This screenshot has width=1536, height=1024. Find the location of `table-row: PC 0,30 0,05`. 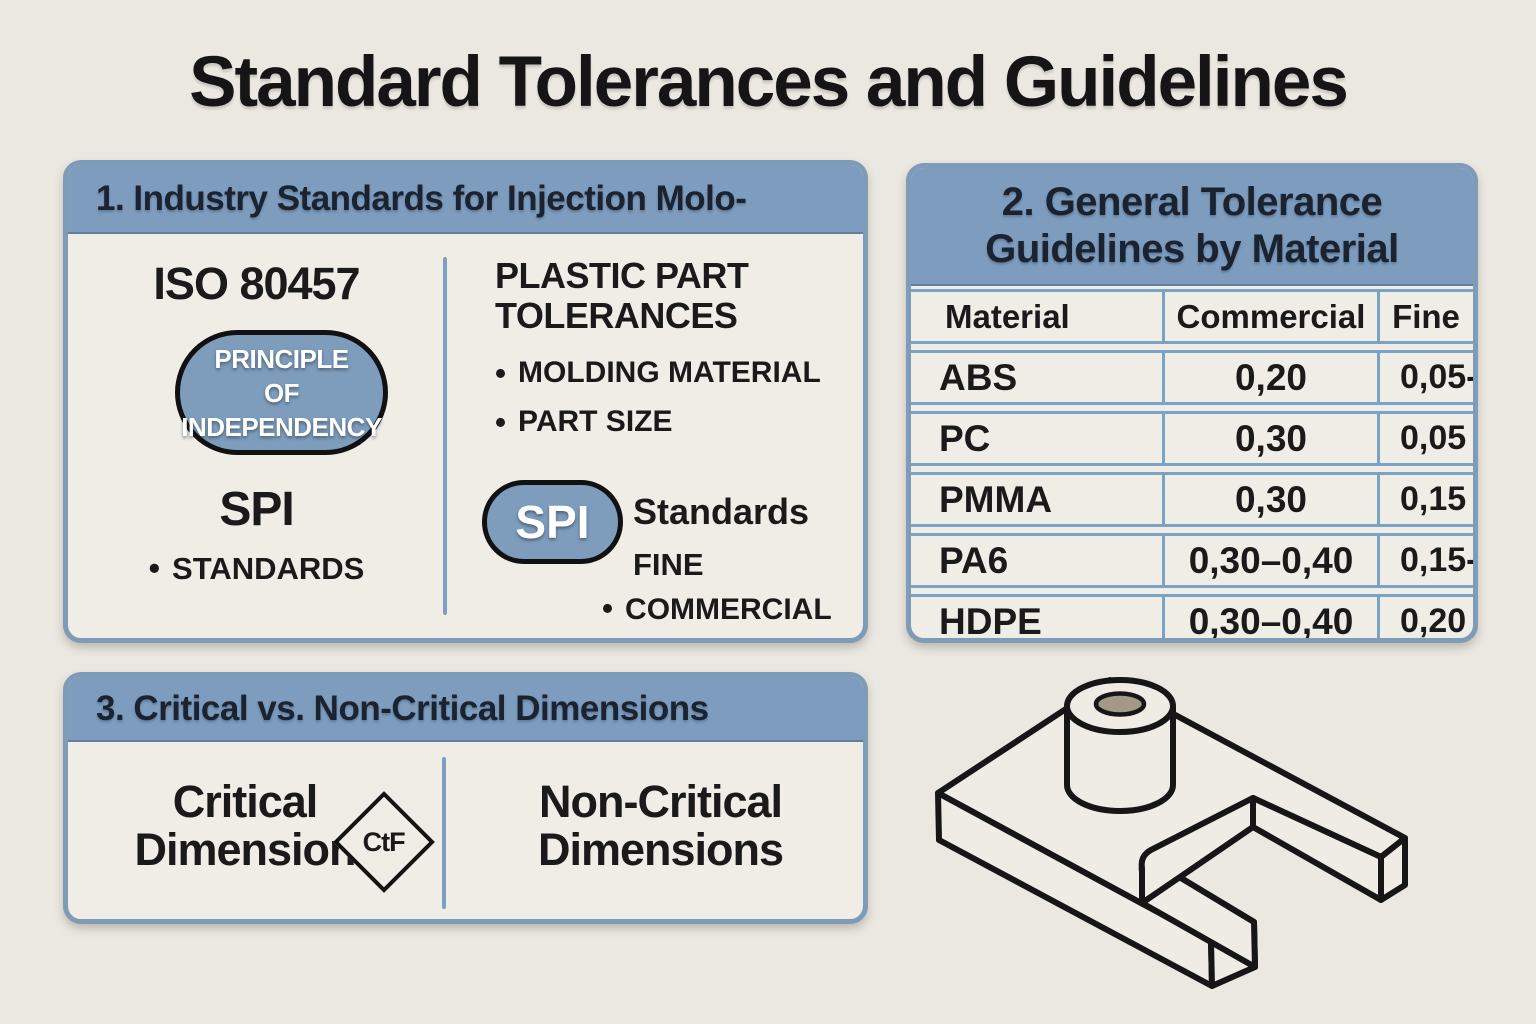

table-row: PC 0,30 0,05 is located at coordinates (1192, 438).